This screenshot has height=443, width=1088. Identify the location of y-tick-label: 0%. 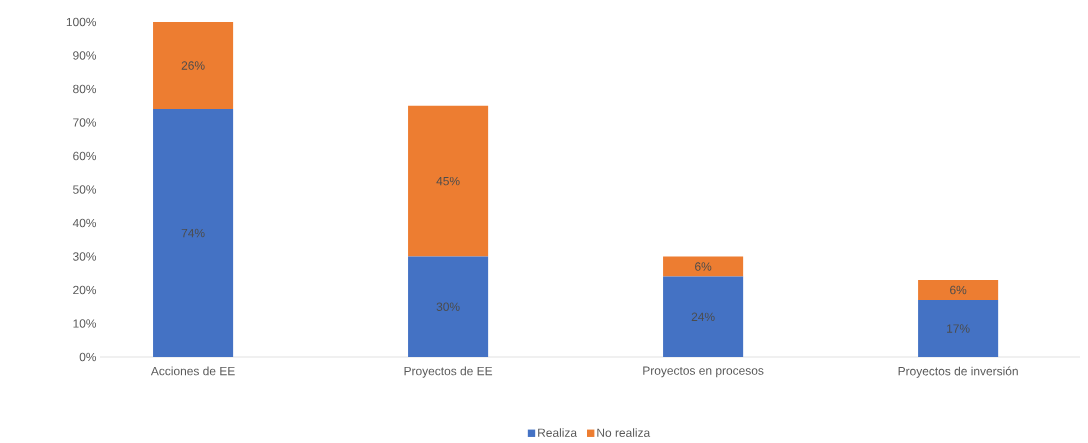
(88, 357).